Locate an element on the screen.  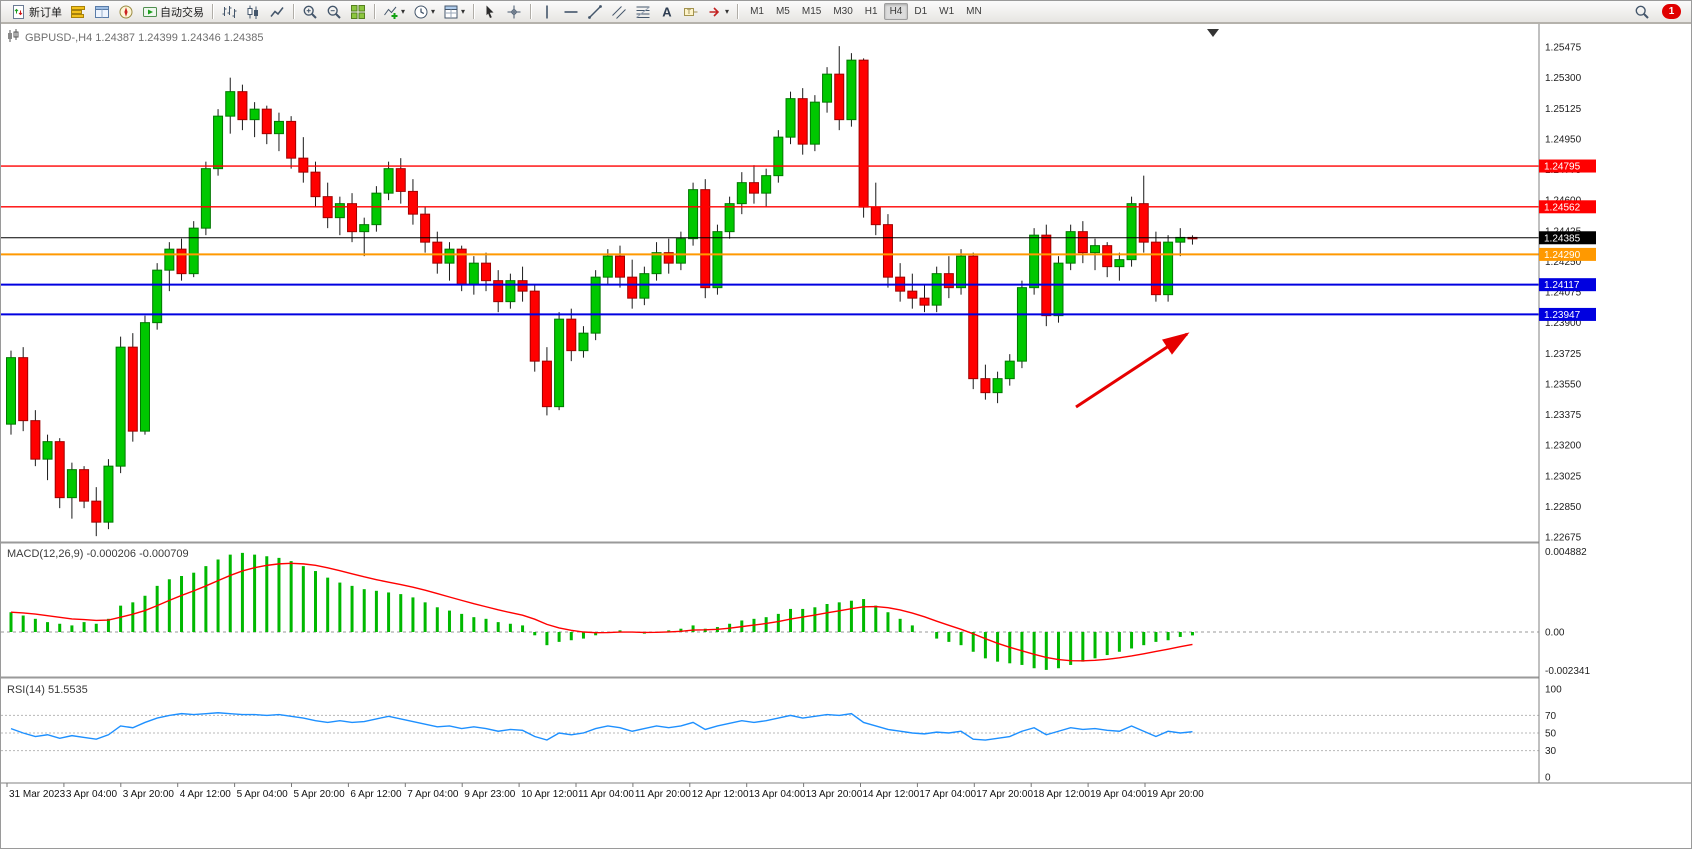
timeframe-button-h1: H1 is located at coordinates (871, 11).